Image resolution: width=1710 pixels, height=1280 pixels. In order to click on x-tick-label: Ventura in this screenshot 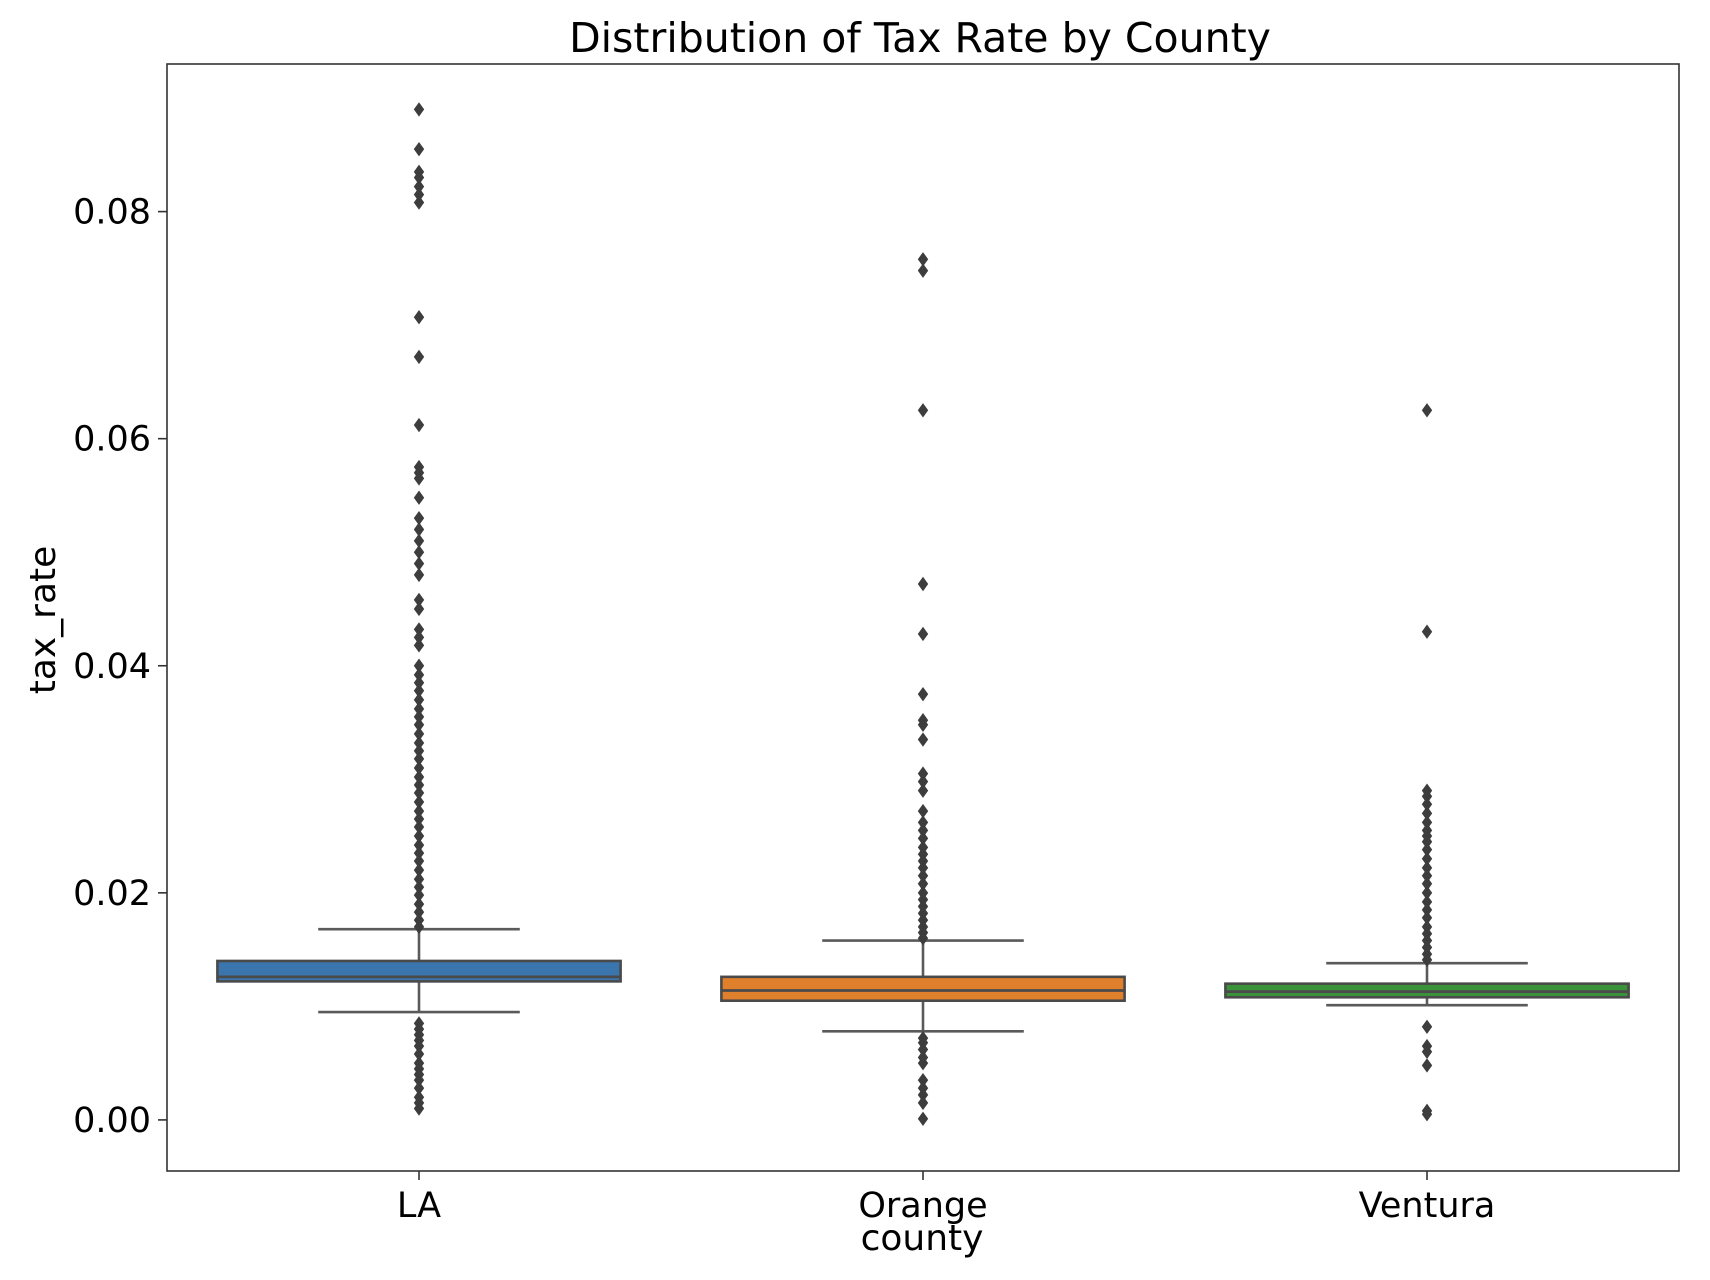, I will do `click(1427, 1206)`.